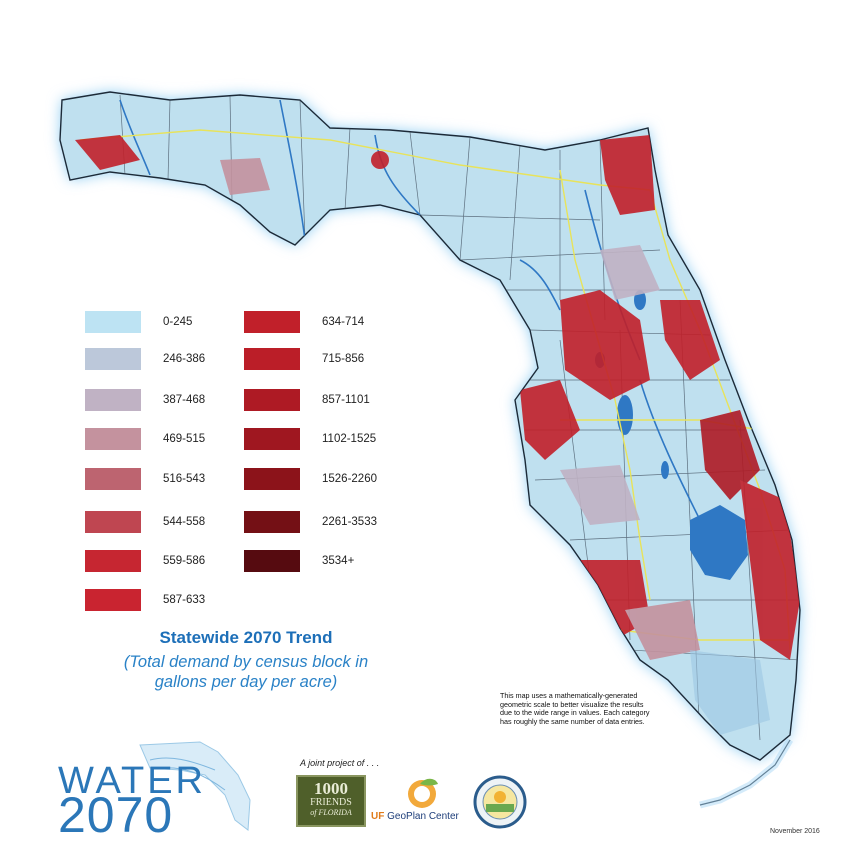 The image size is (864, 864). What do you see at coordinates (184, 359) in the screenshot?
I see `legend-label: 246-386` at bounding box center [184, 359].